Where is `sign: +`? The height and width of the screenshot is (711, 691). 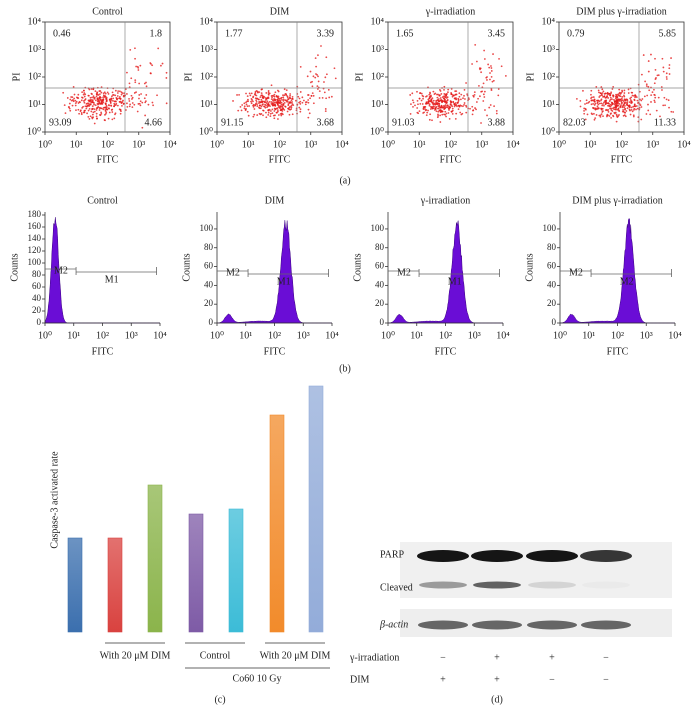
sign: + is located at coordinates (552, 657).